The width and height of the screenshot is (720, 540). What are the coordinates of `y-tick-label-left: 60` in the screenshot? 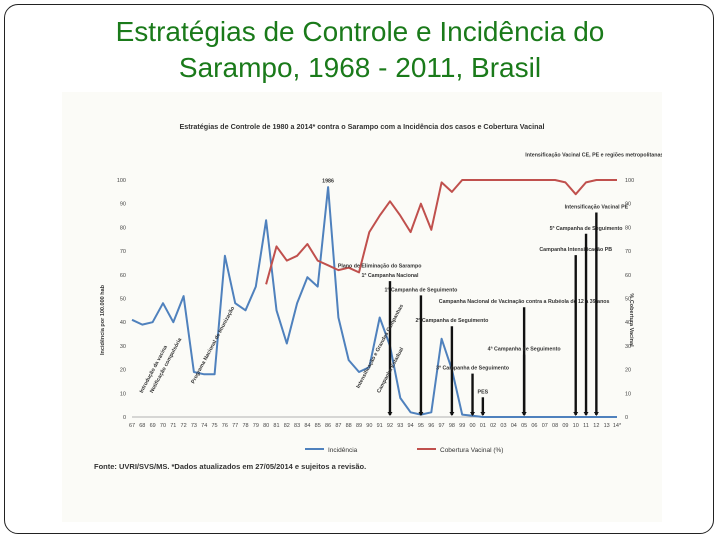 It's located at (123, 276).